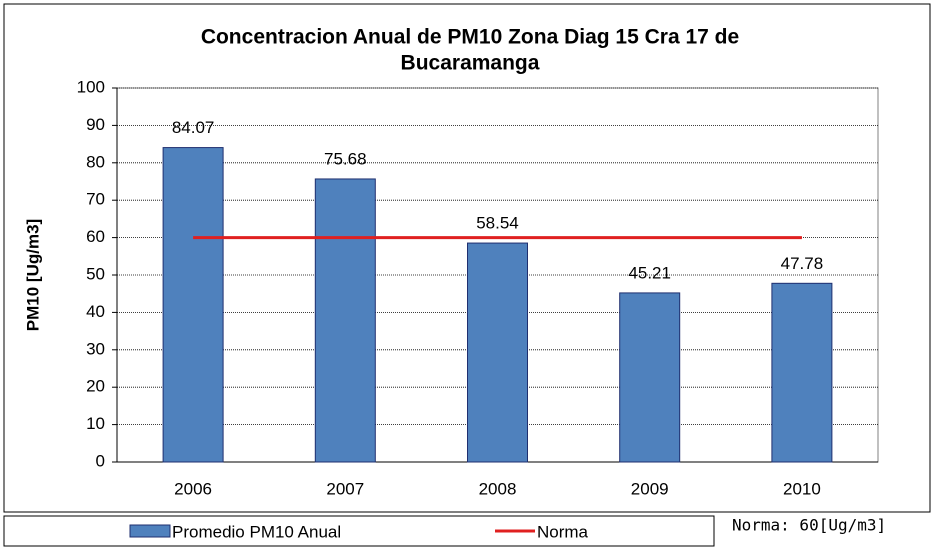 This screenshot has width=935, height=552. What do you see at coordinates (470, 63) in the screenshot?
I see `chart-title: Bucaramanga` at bounding box center [470, 63].